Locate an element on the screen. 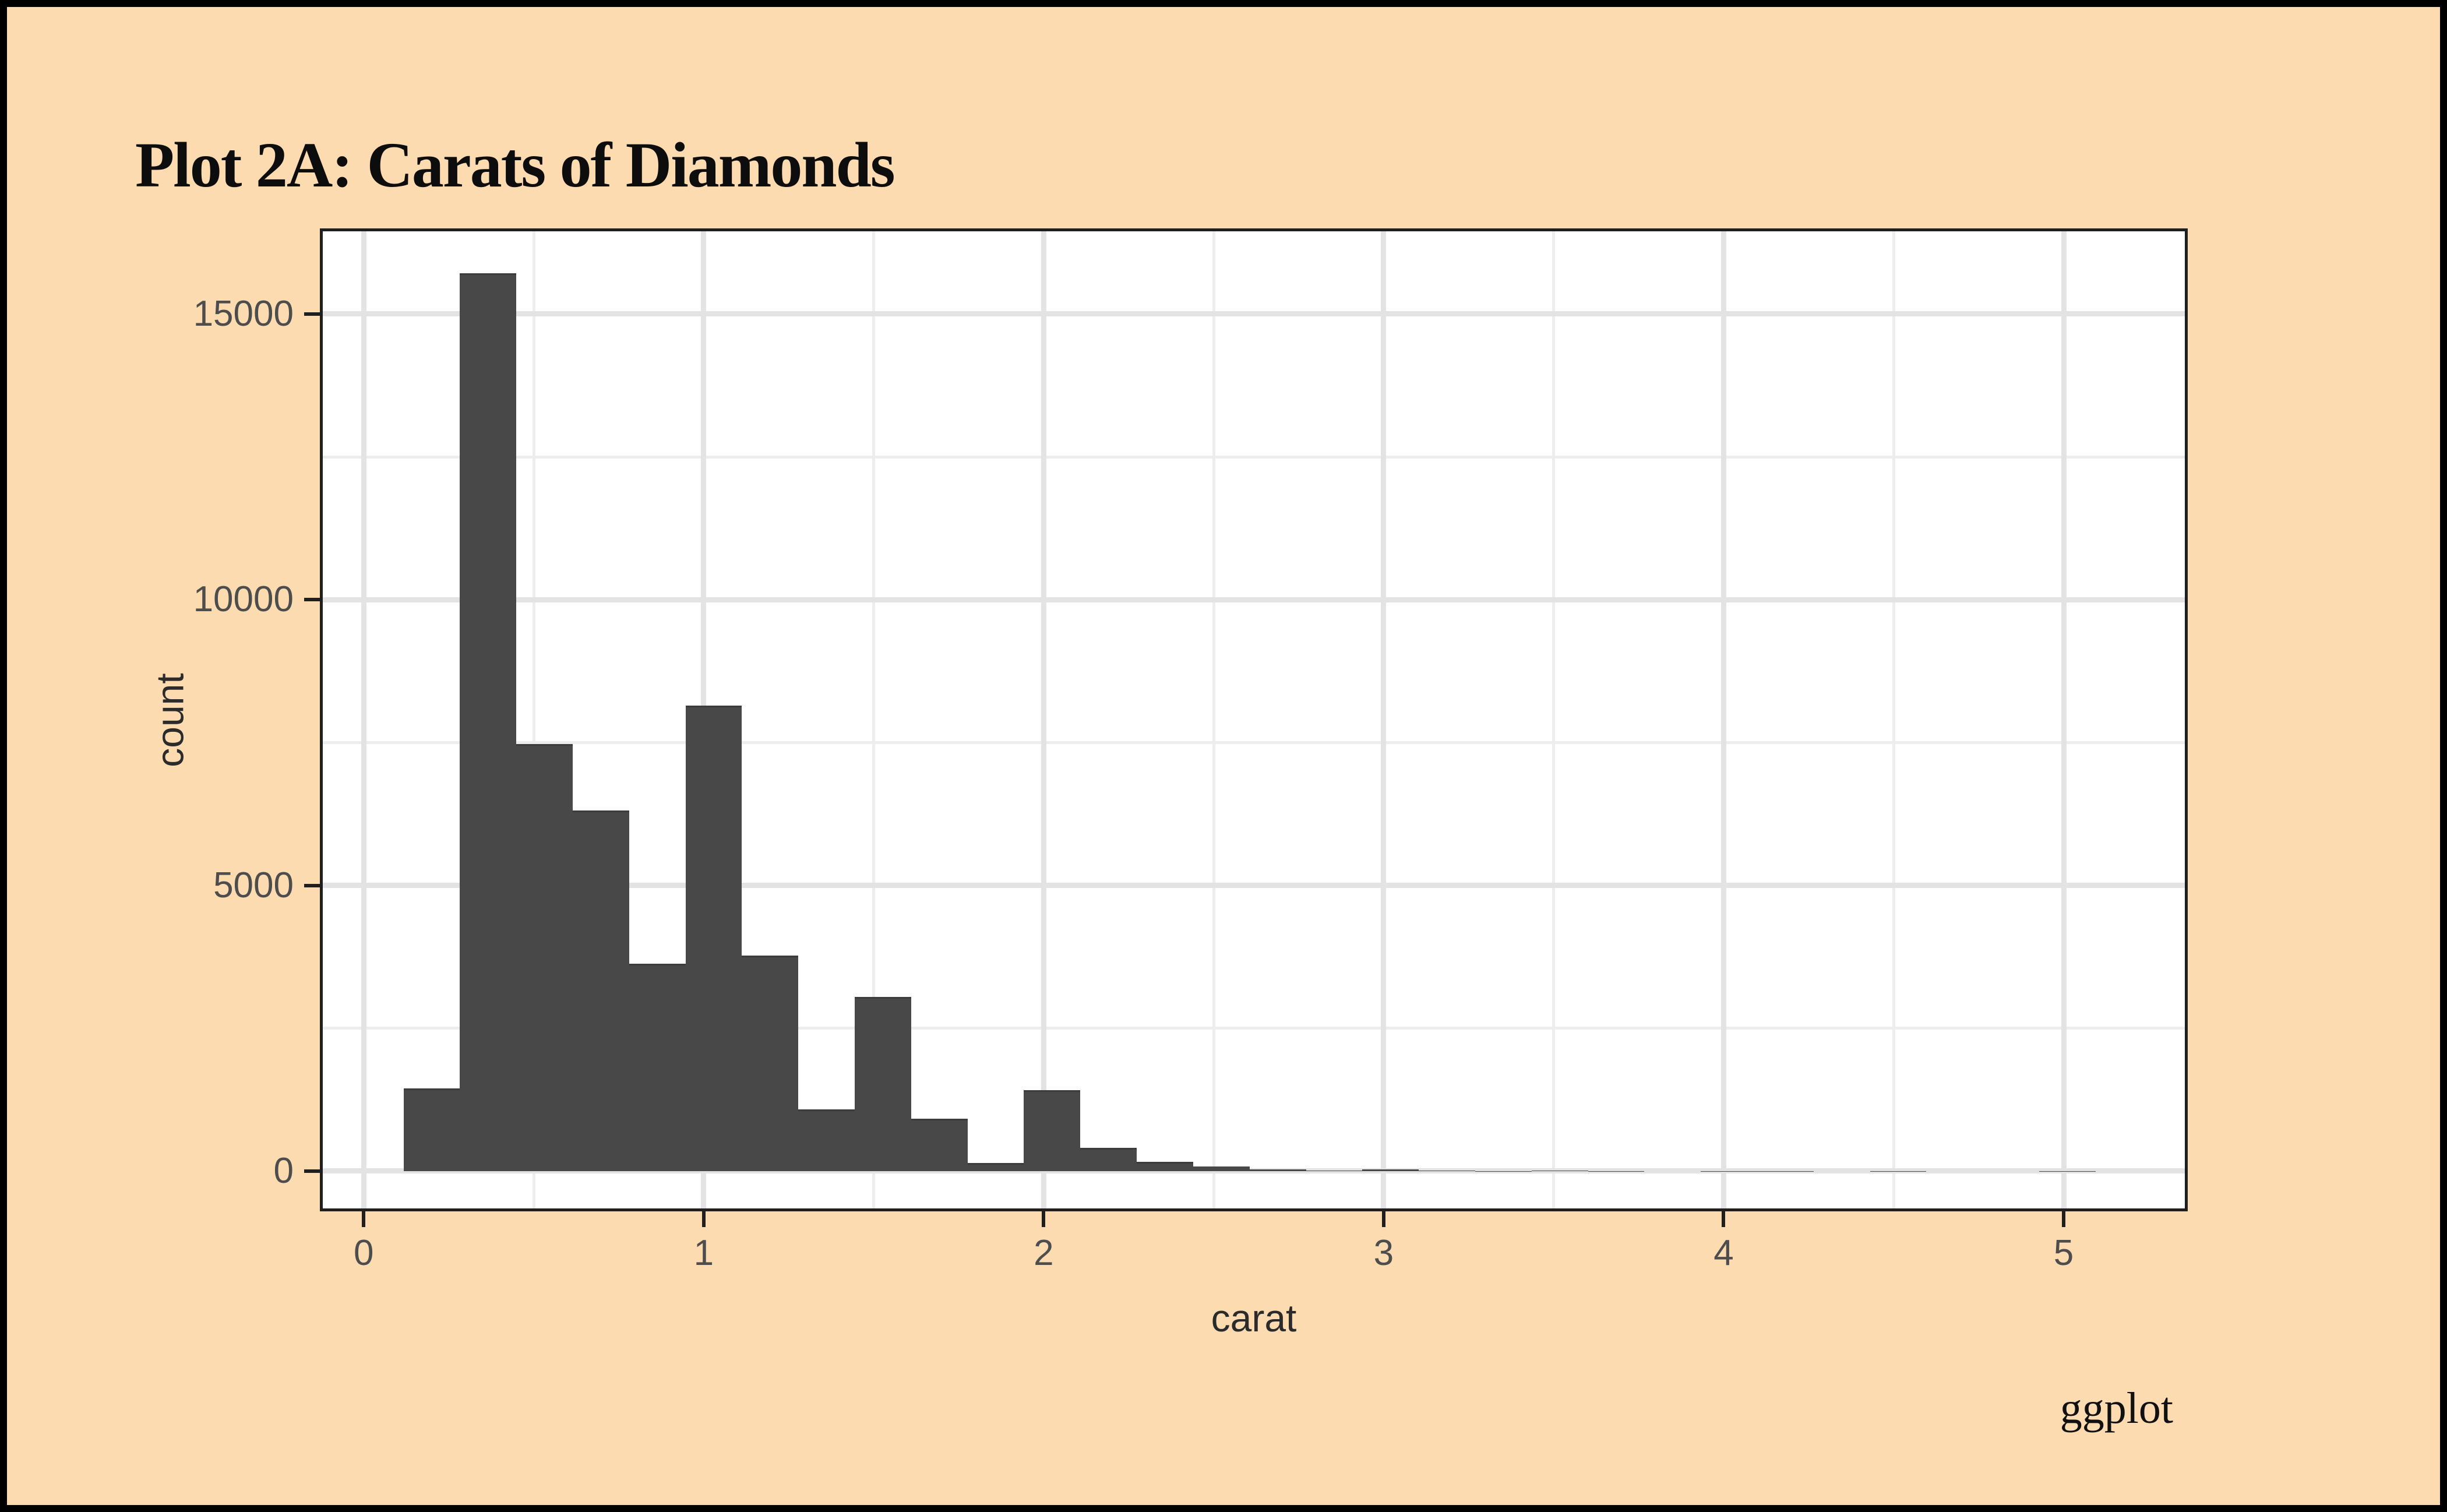 This screenshot has height=1512, width=2447. y-axis-title: count is located at coordinates (170, 719).